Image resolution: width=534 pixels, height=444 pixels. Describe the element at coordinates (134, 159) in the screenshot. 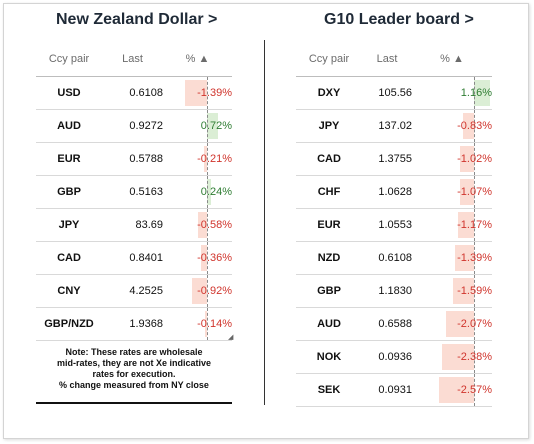

I see `table-row: EUR 0.5788 -0.21%` at that location.